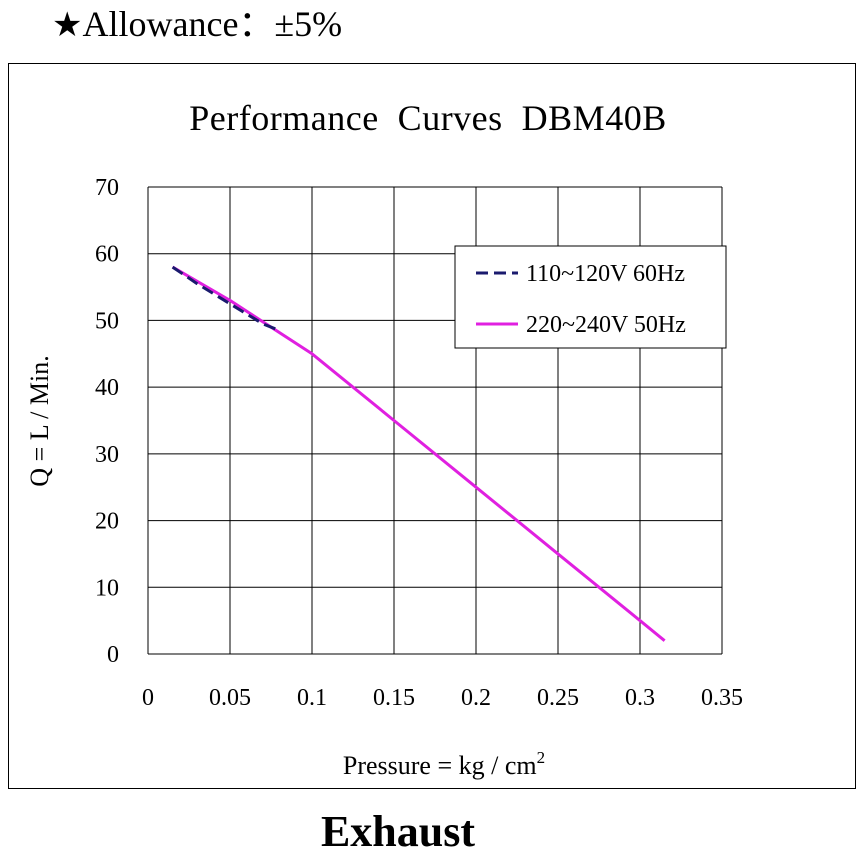  I want to click on x-tick-label: 0.3, so click(640, 698).